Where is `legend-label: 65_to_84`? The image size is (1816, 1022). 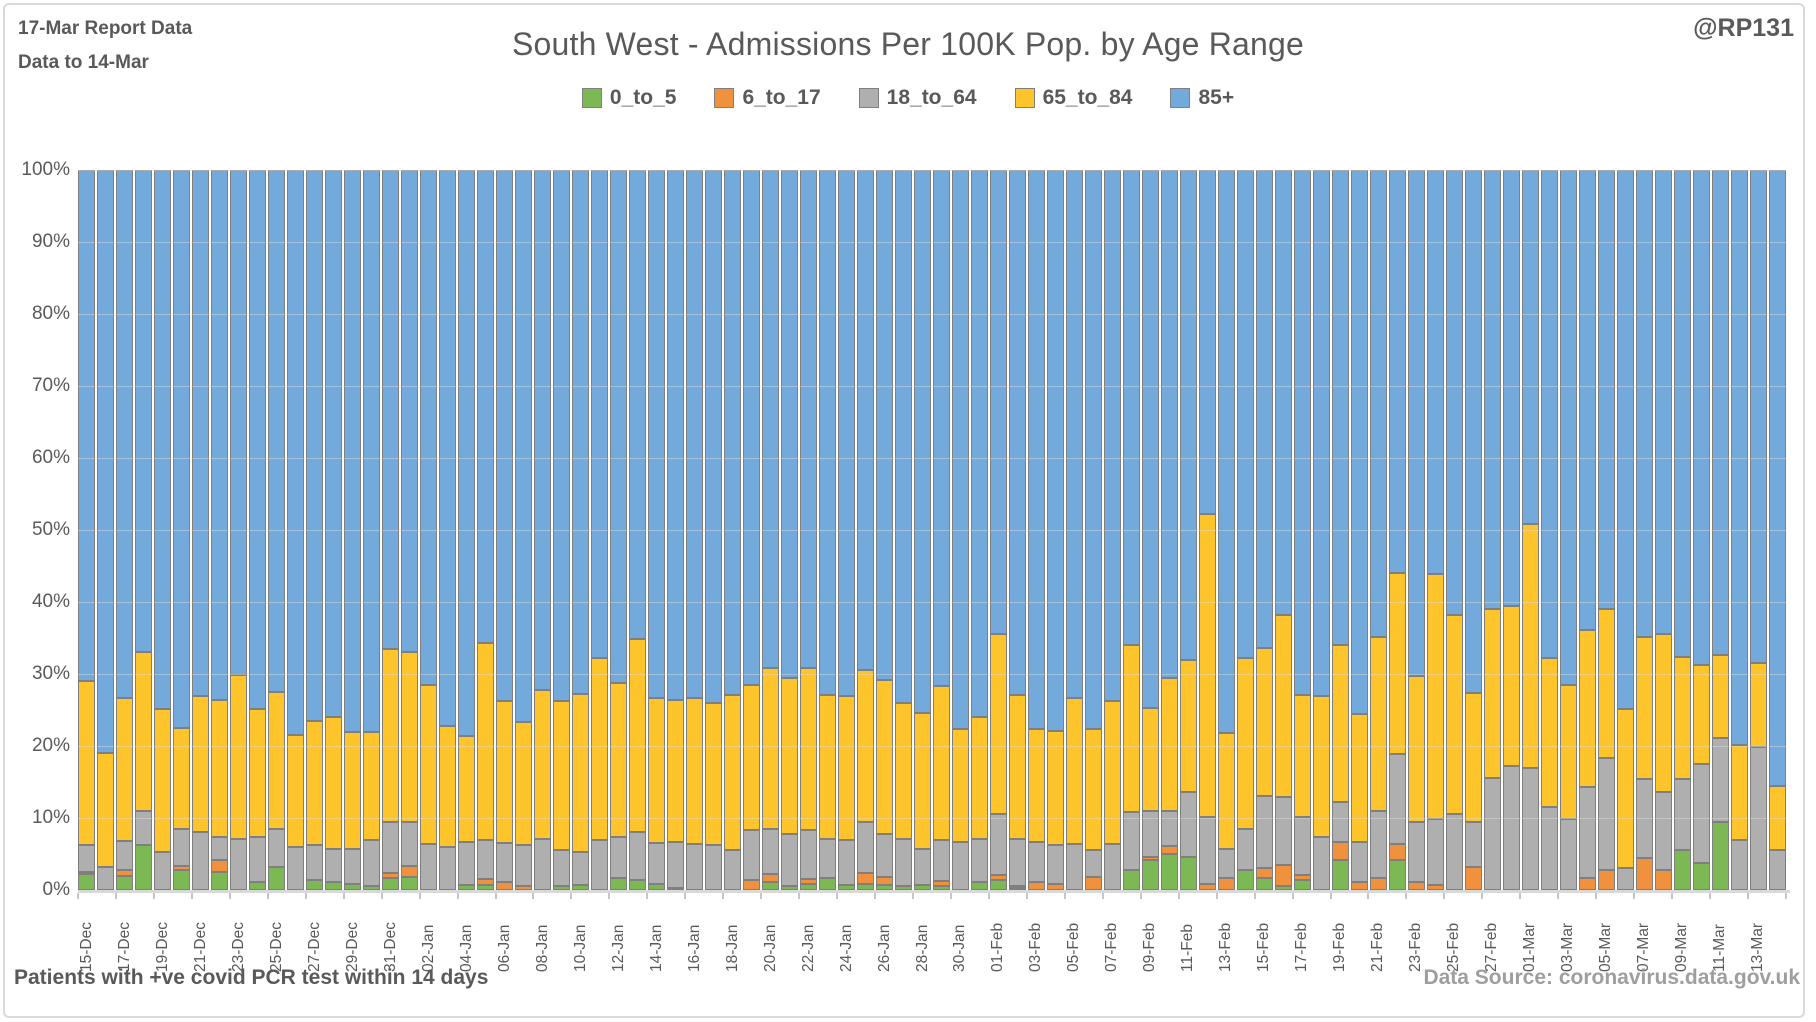
legend-label: 65_to_84 is located at coordinates (1087, 97).